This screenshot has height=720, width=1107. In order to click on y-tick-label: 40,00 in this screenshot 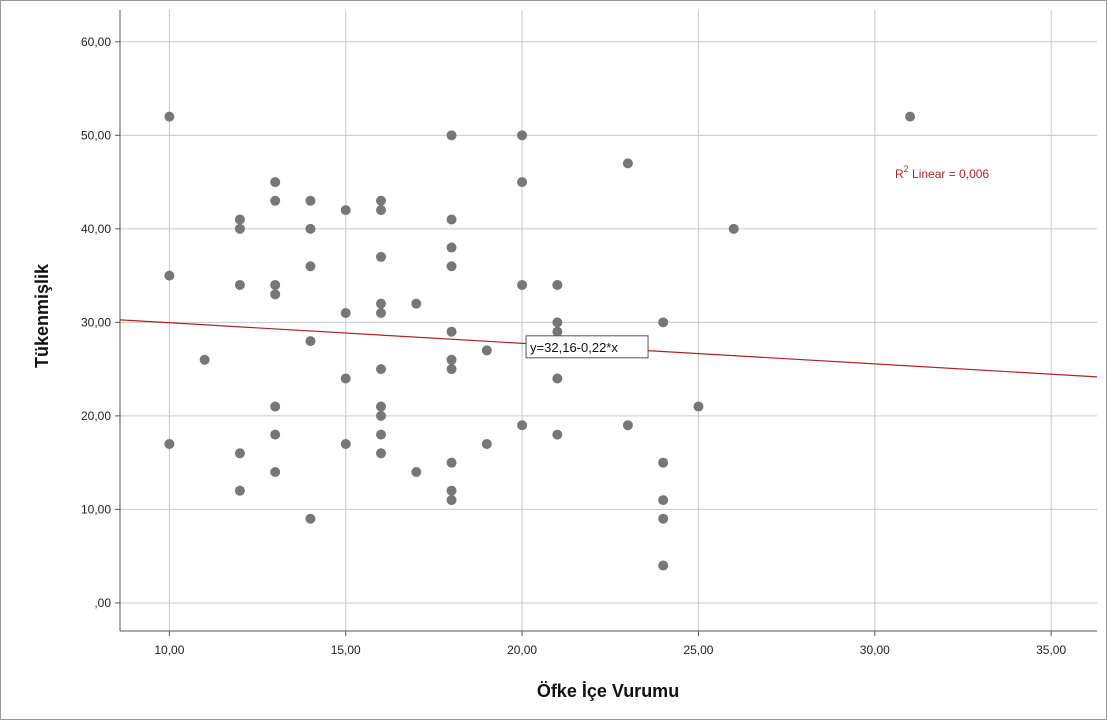, I will do `click(96, 229)`.